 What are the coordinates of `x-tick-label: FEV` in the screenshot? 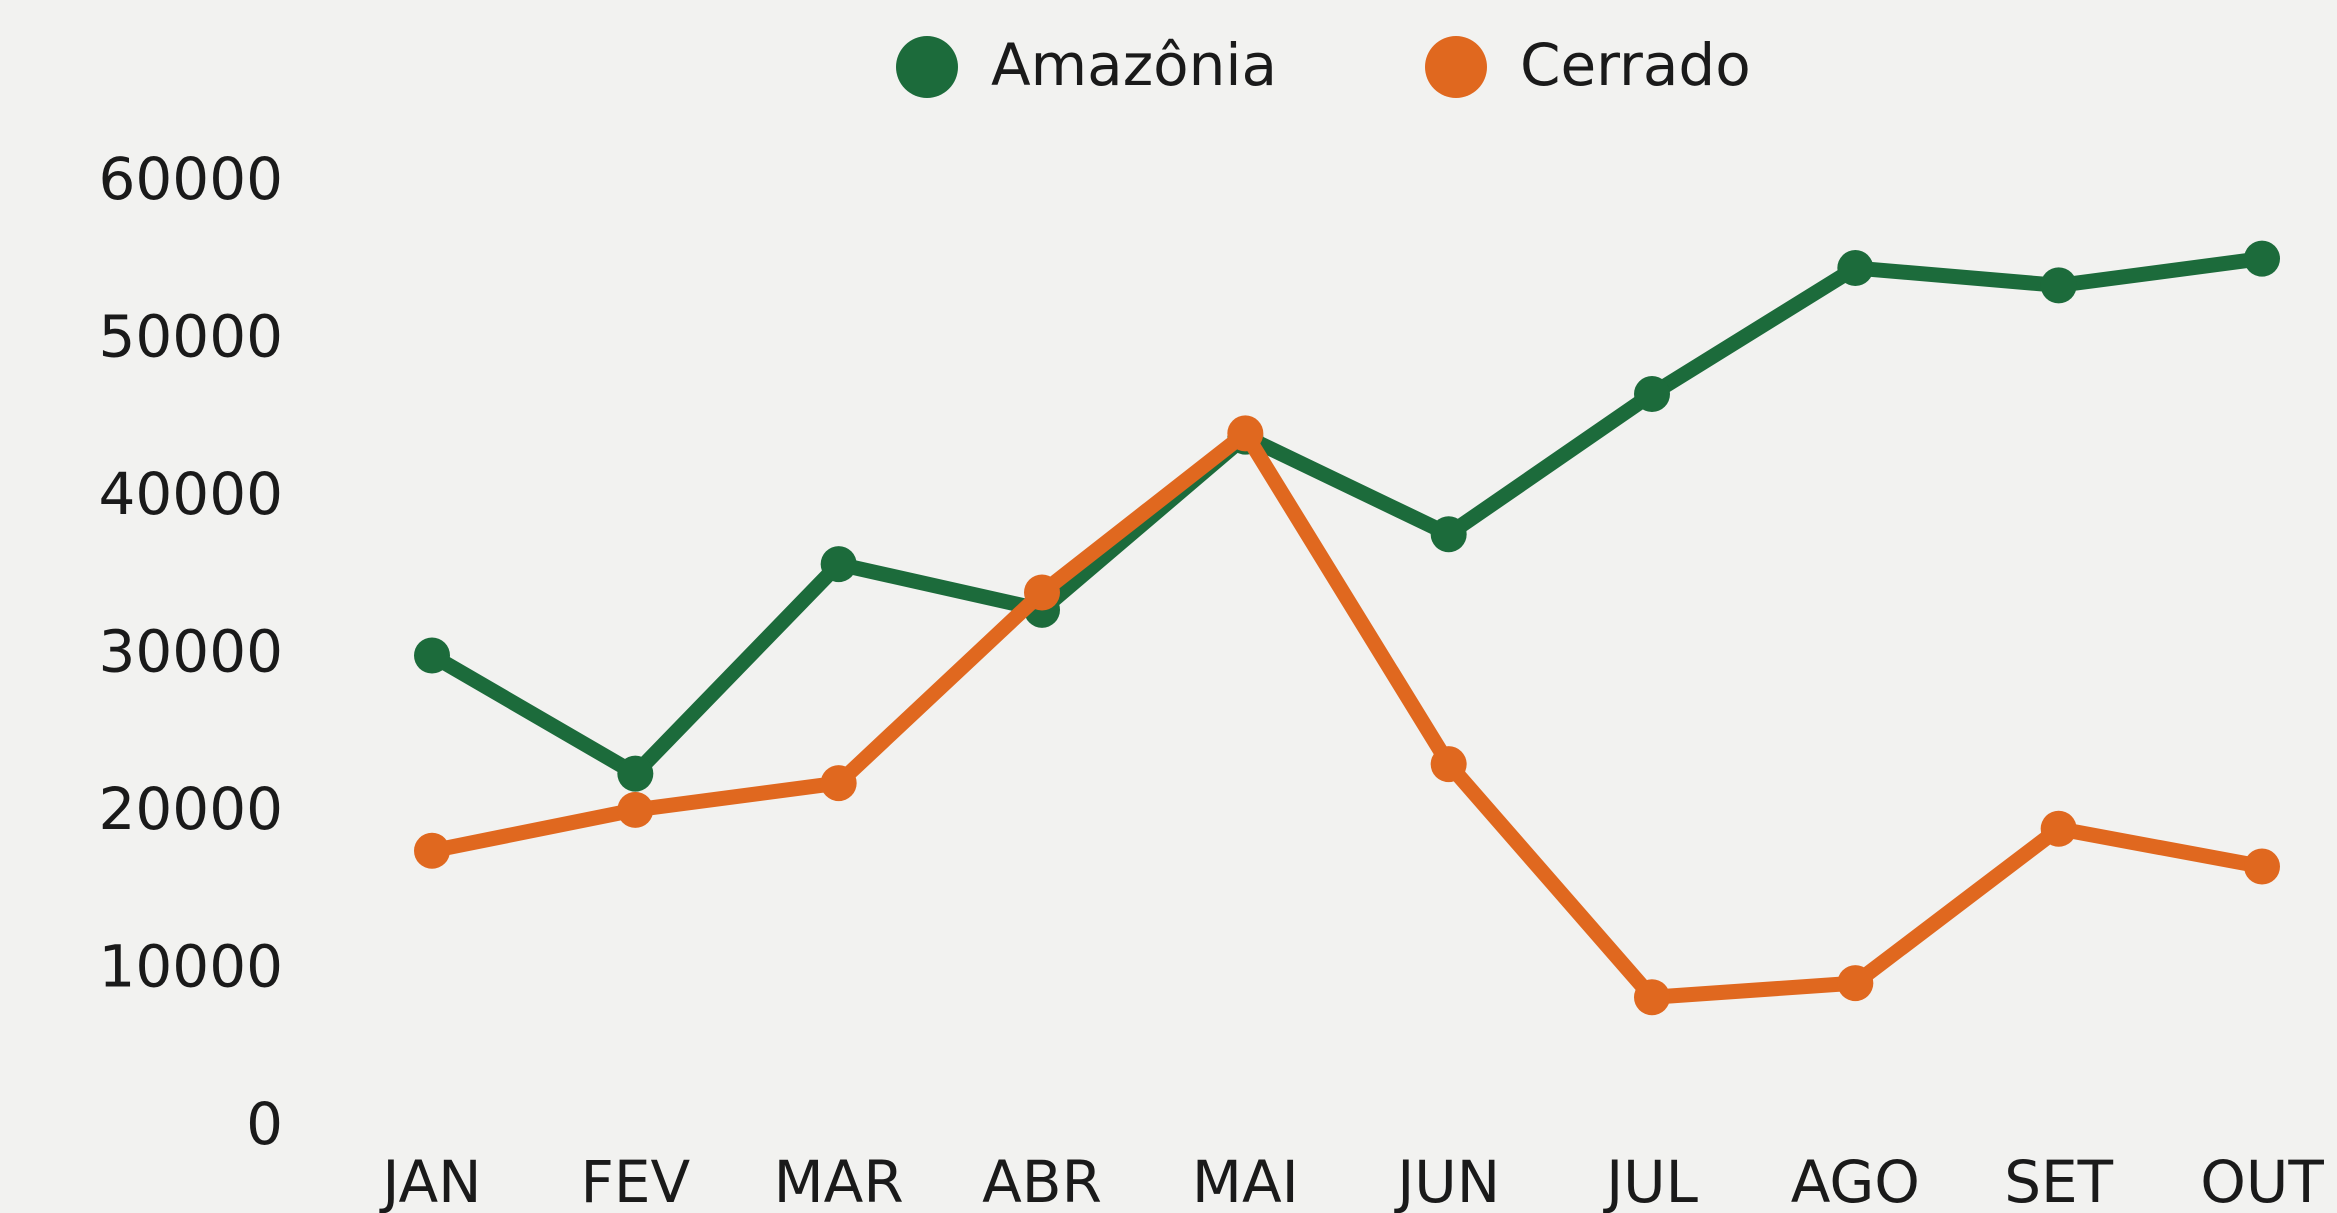 It's located at (635, 1180).